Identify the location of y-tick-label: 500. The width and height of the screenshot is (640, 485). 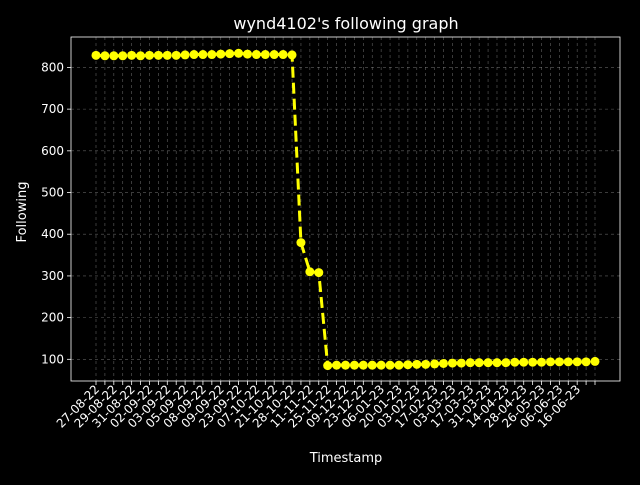
(52, 193).